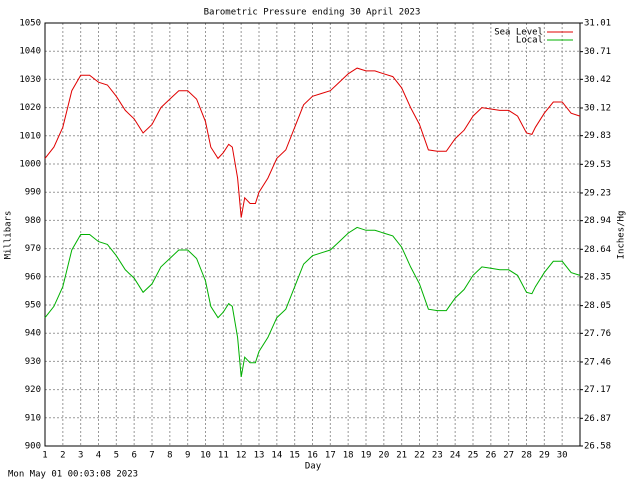  I want to click on x-tick-label: 2, so click(62, 456).